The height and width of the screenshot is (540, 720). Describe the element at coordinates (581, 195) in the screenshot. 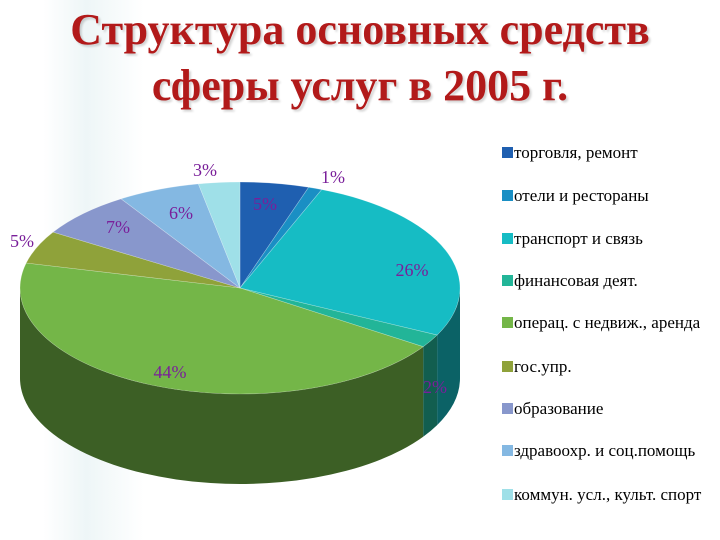

I see `legend-label: отели и рестораны` at that location.